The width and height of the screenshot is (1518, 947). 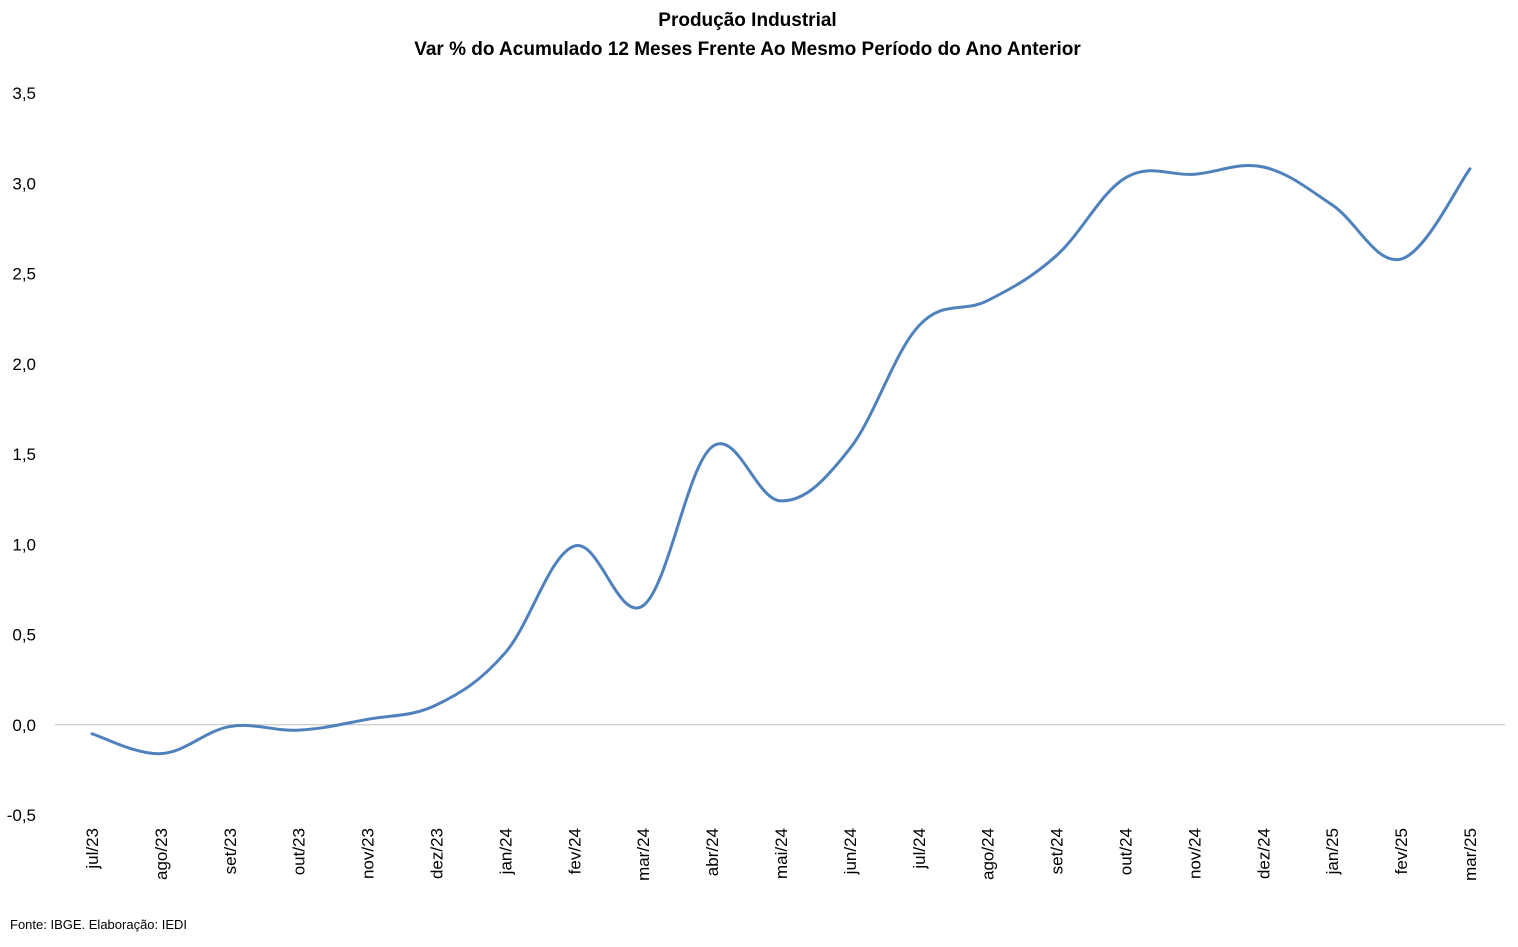 What do you see at coordinates (24, 93) in the screenshot?
I see `y-tick-label: 3,5` at bounding box center [24, 93].